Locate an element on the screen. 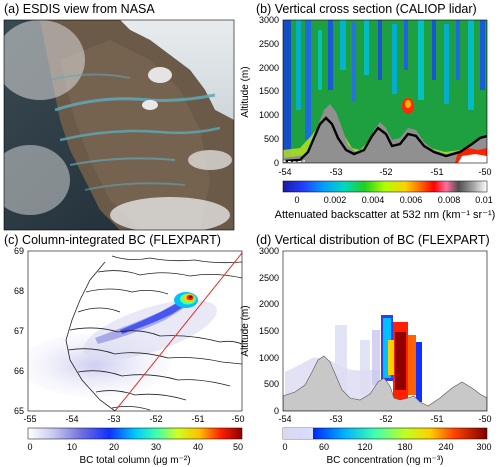 The image size is (500, 467). panel-c-ytick: 68 is located at coordinates (19, 291).